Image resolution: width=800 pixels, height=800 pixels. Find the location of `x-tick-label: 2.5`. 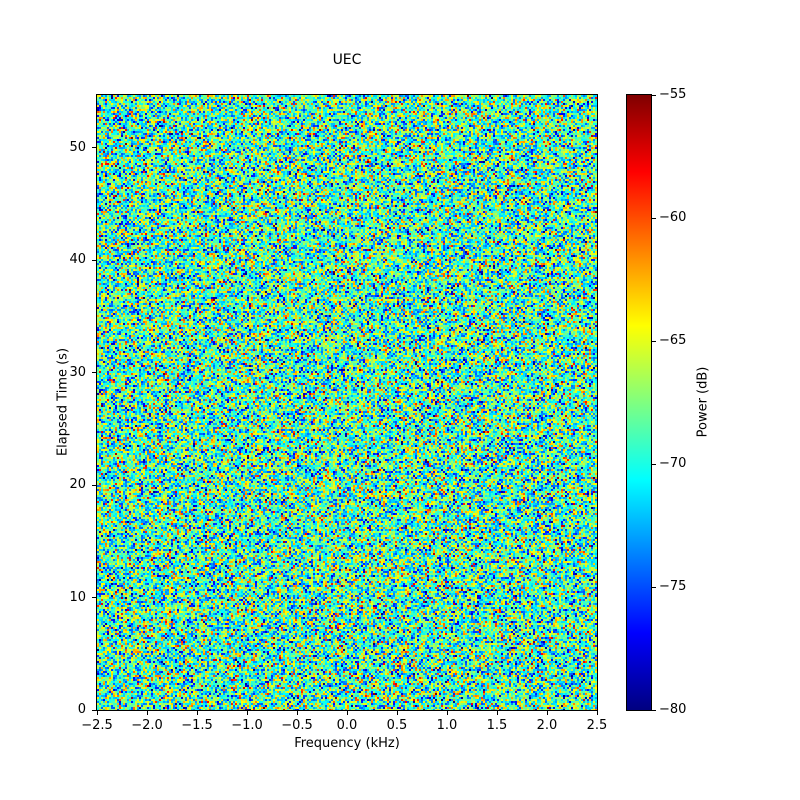

x-tick-label: 2.5 is located at coordinates (597, 725).